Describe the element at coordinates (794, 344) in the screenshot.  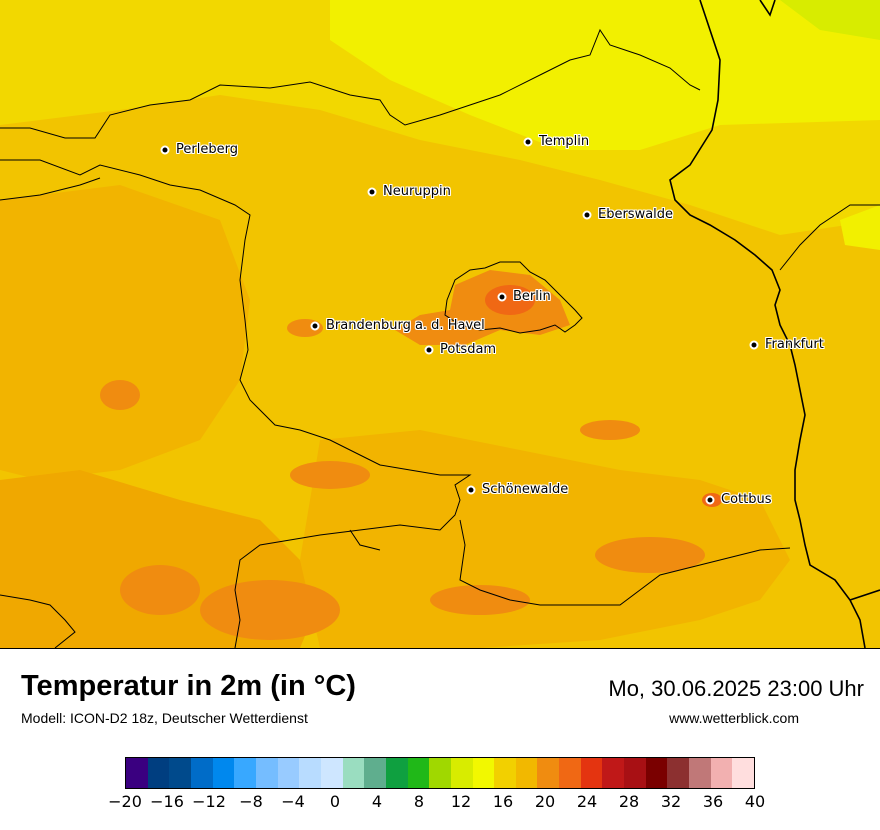
I see `city-label-frankfurt: Frankfurt` at that location.